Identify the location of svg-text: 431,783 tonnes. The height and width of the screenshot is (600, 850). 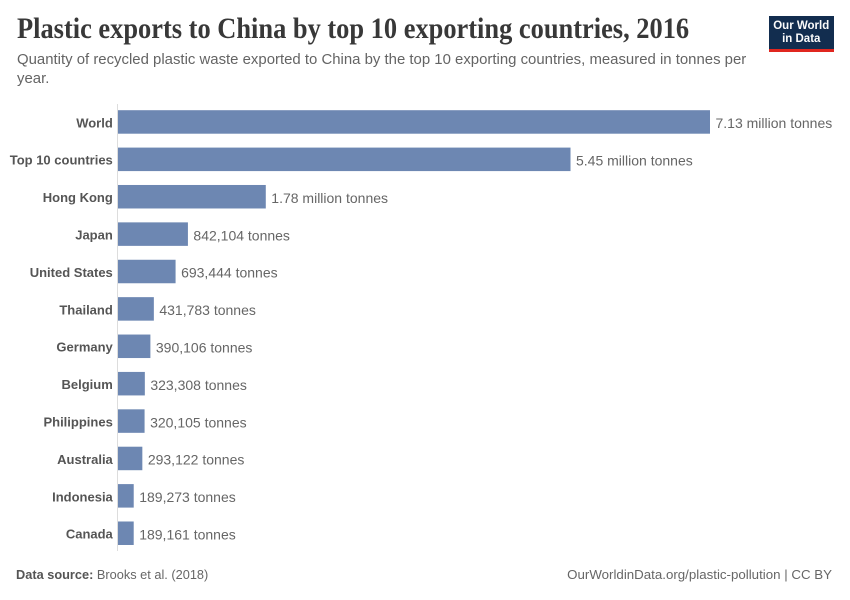
(207, 310).